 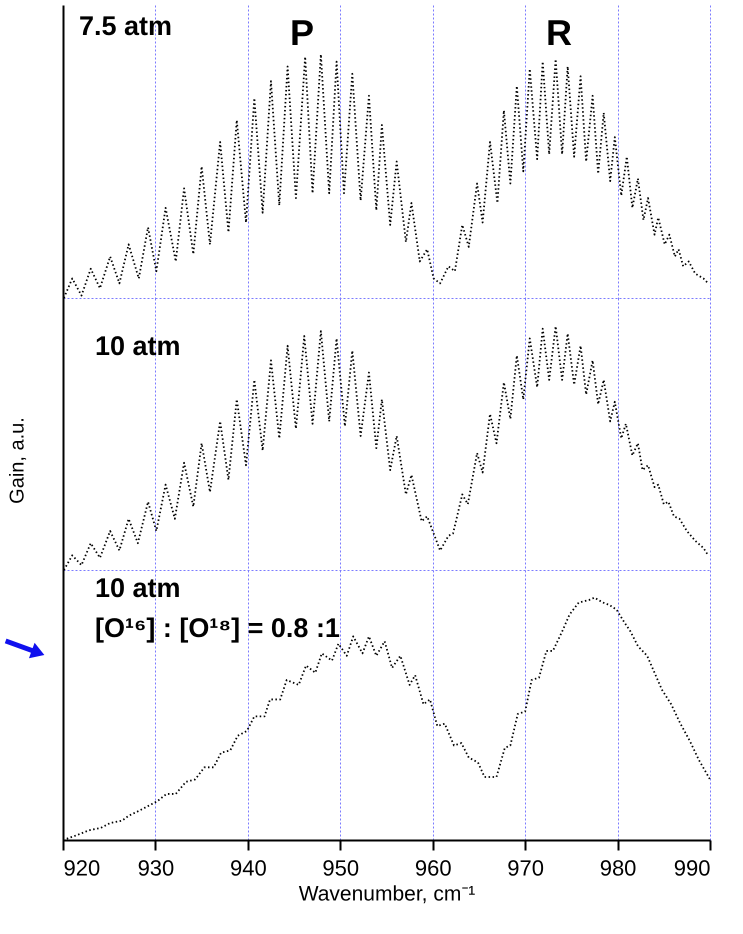 What do you see at coordinates (387, 894) in the screenshot?
I see `x-axis-title: Wavenumber, cm⁻¹` at bounding box center [387, 894].